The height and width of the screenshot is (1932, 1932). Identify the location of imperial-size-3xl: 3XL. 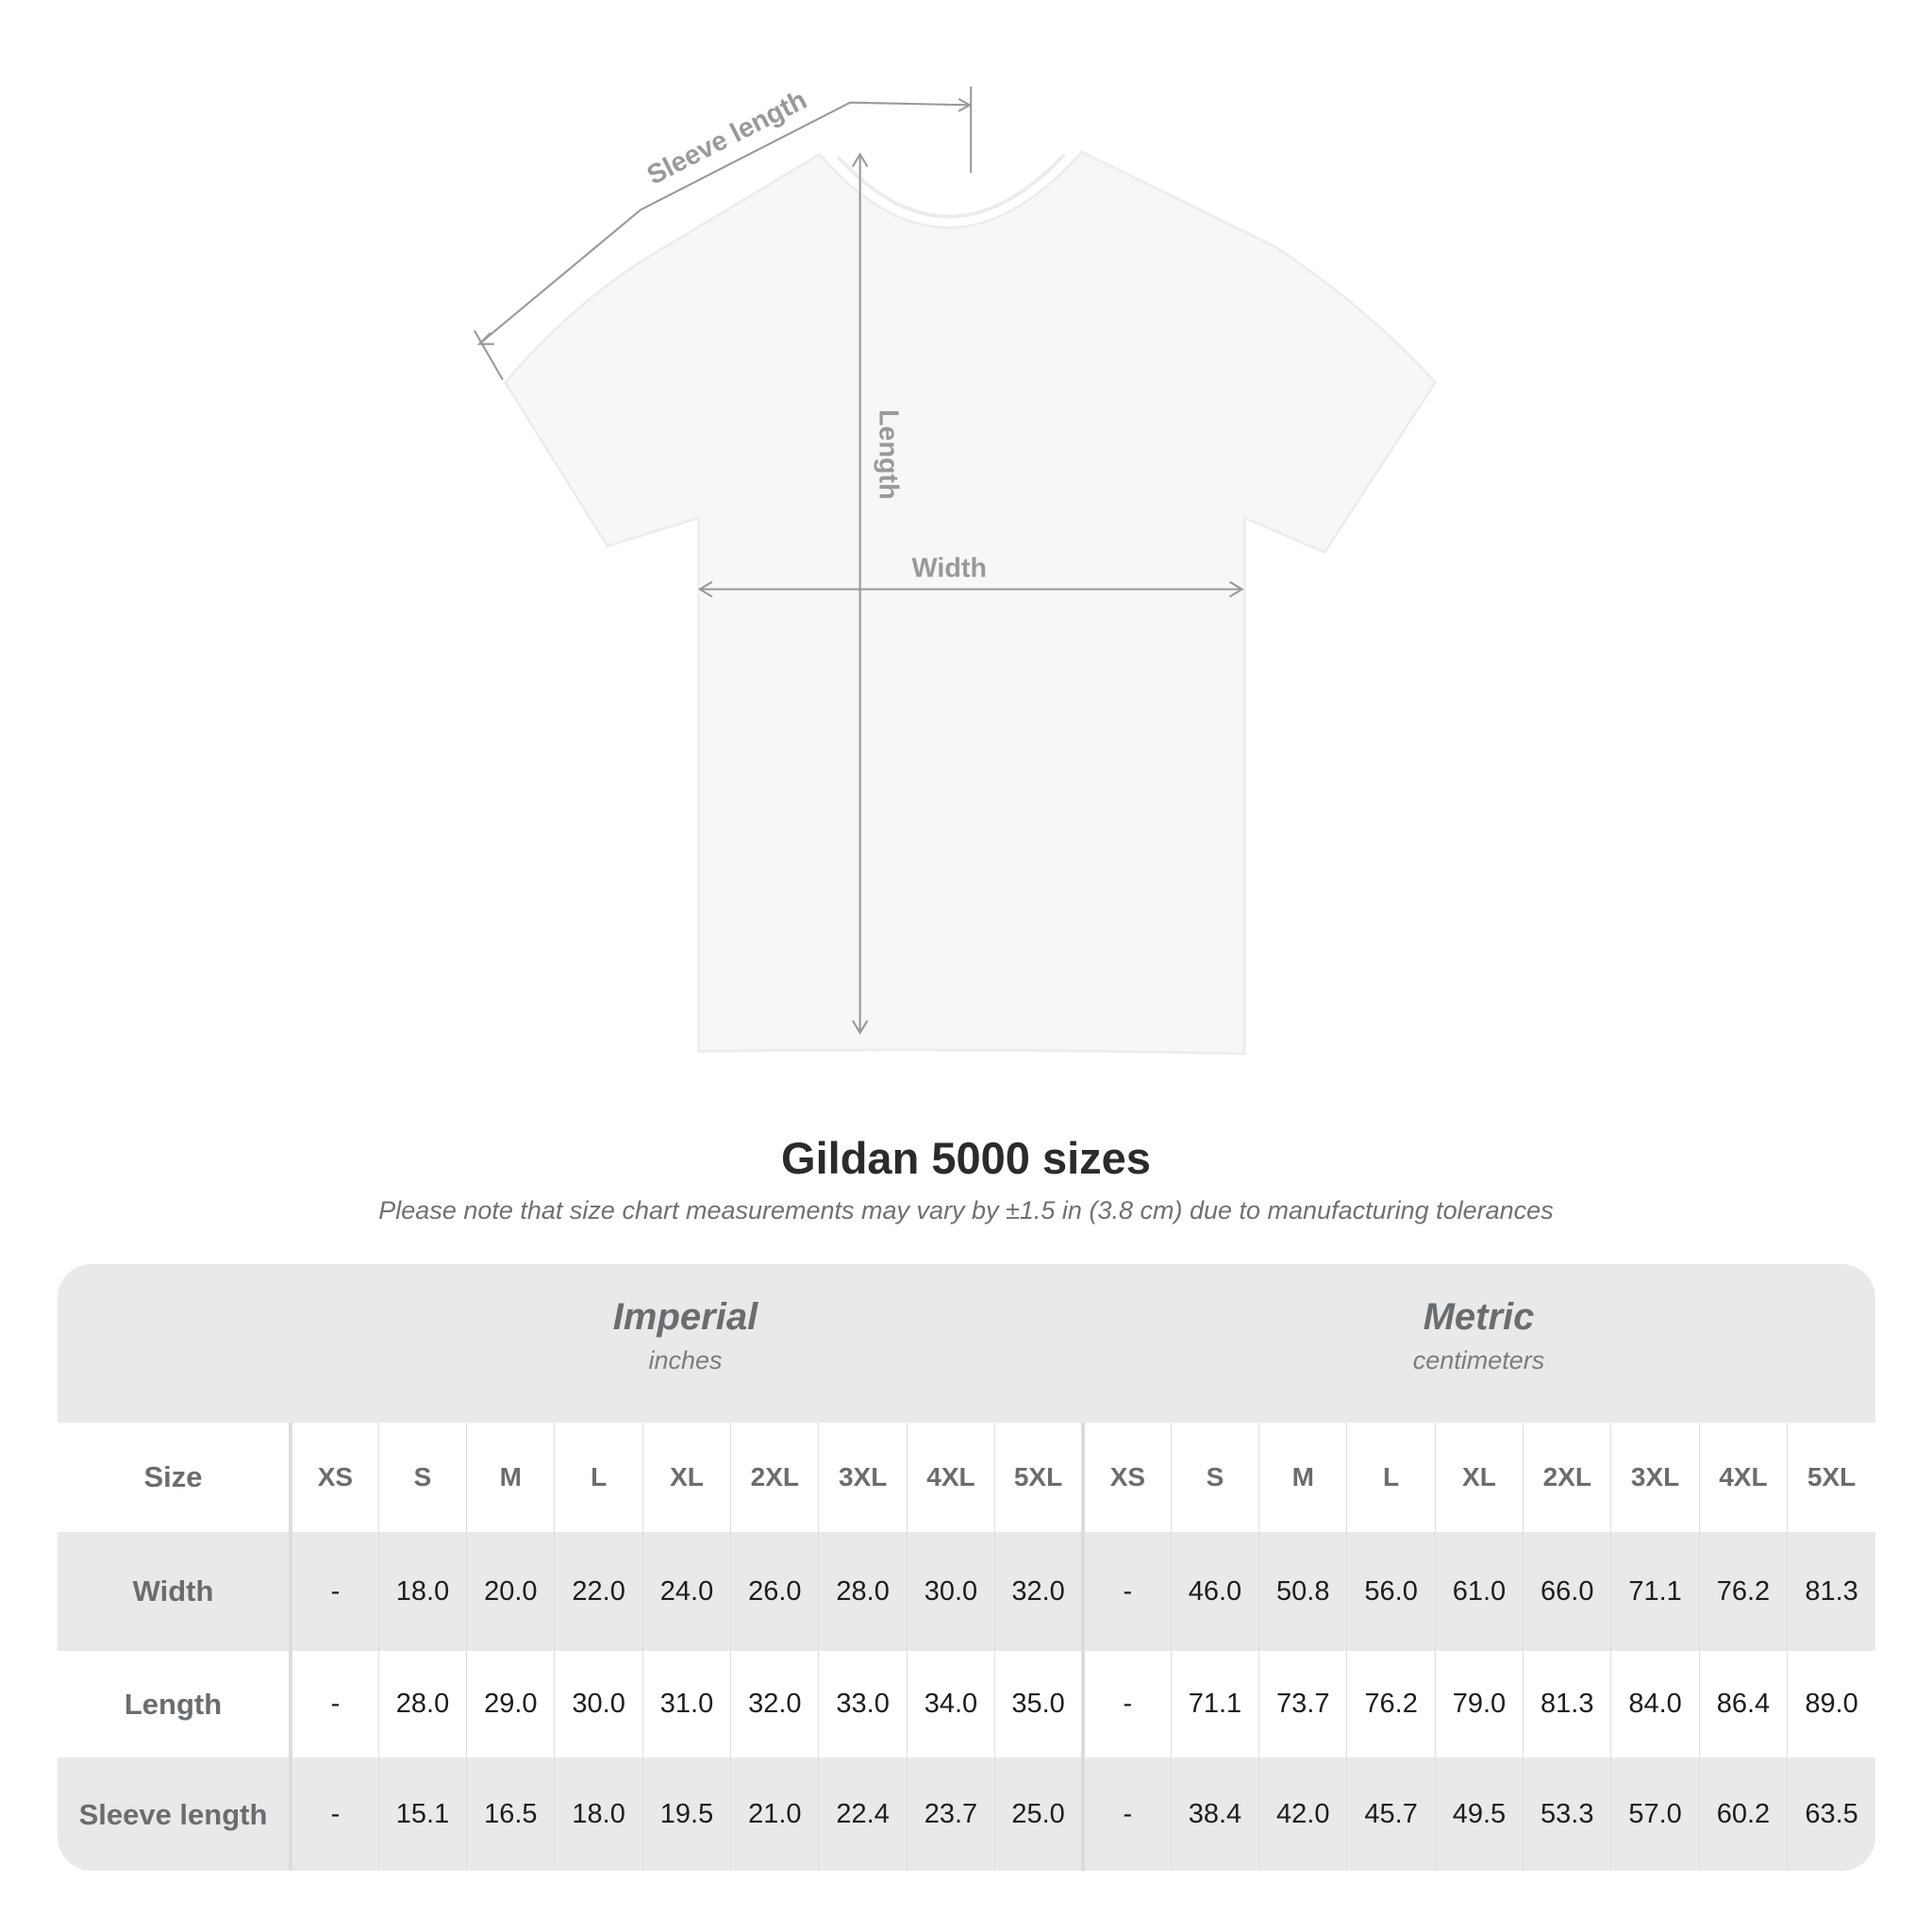
(863, 1478).